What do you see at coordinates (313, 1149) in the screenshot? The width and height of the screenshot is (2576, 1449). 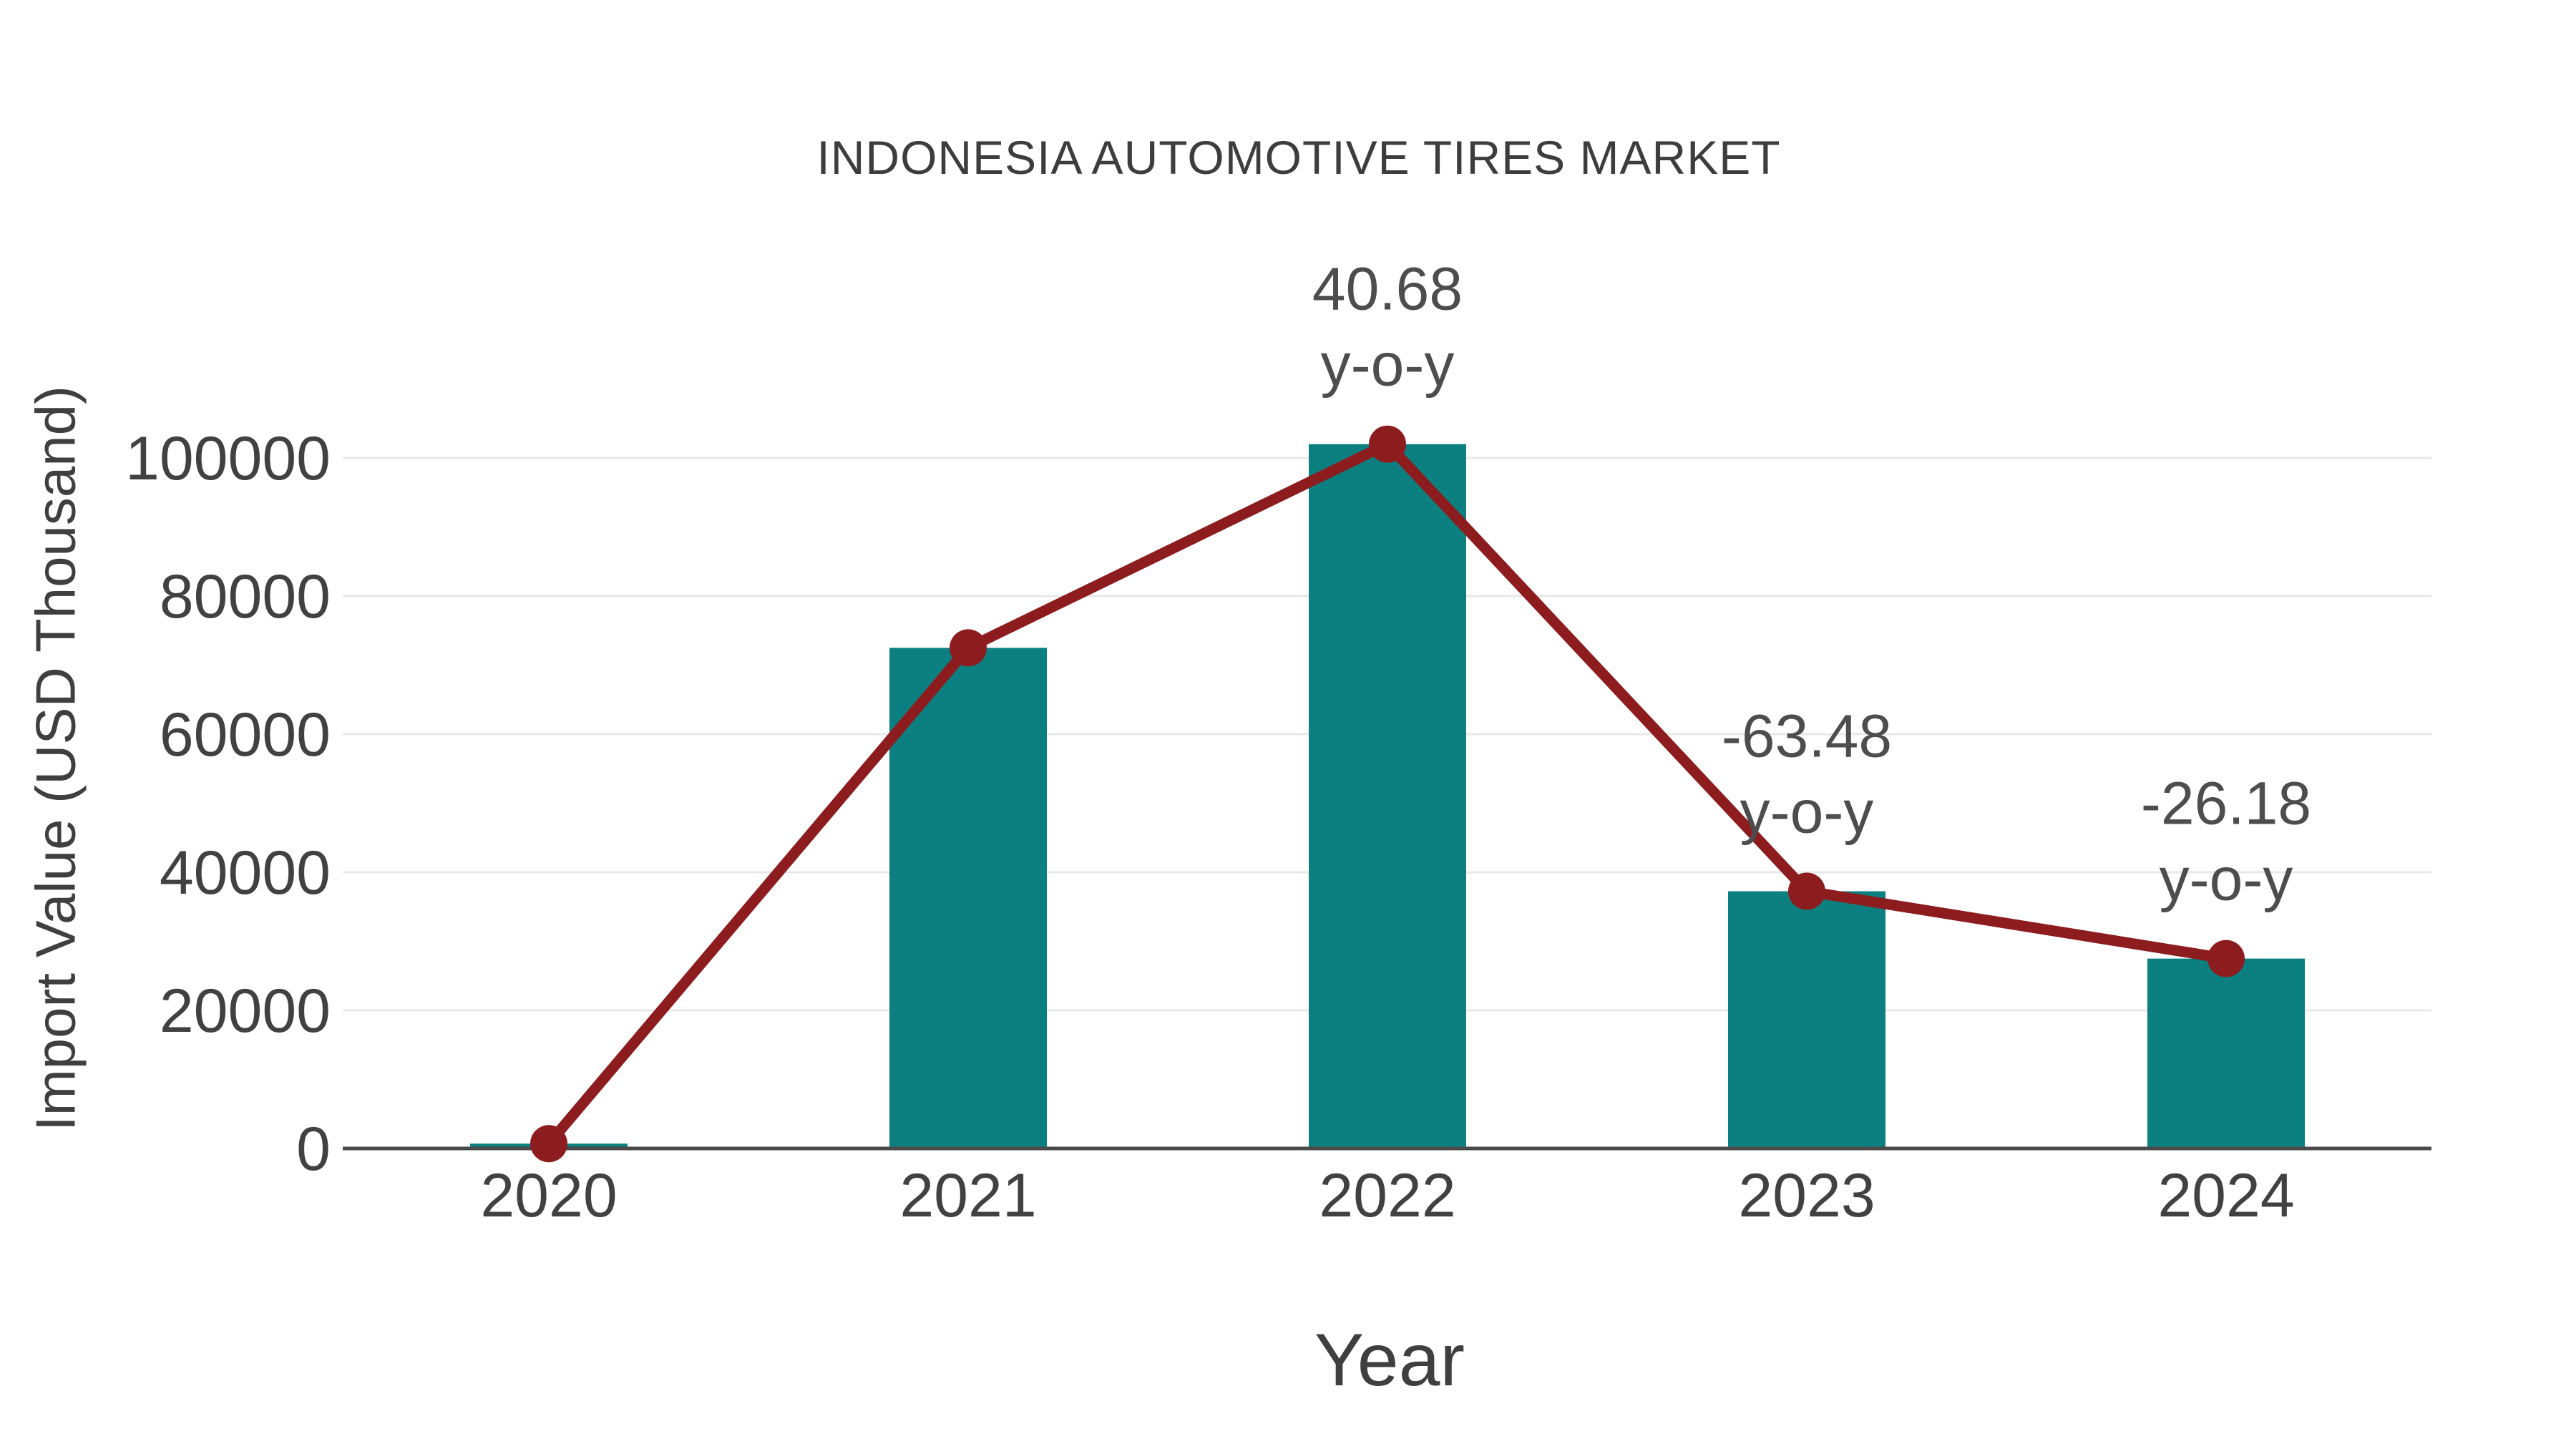 I see `y-tick-label-0: 0` at bounding box center [313, 1149].